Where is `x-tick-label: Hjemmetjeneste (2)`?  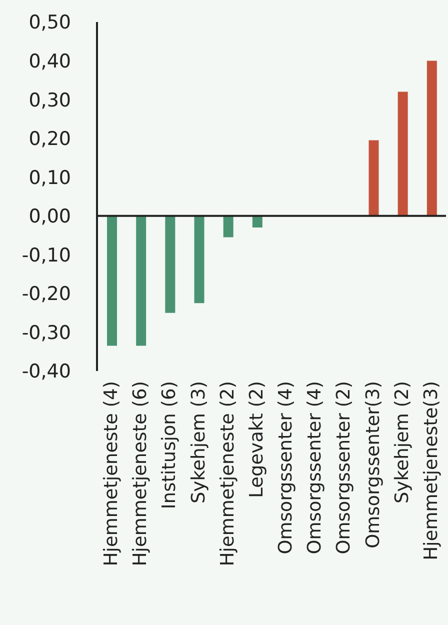
x-tick-label: Hjemmetjeneste (2) is located at coordinates (227, 473).